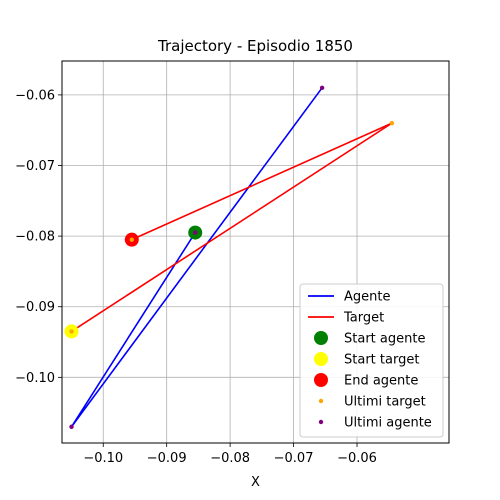  I want to click on legend-swatch-start-agente, so click(321, 338).